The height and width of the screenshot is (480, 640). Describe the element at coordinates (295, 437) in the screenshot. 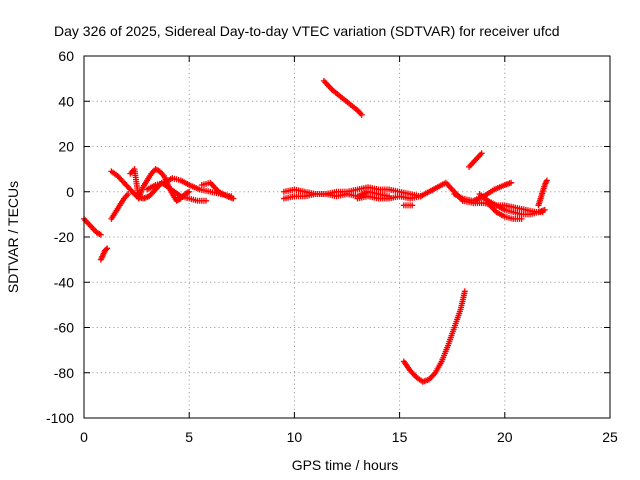

I see `x-tick-label: 10` at that location.